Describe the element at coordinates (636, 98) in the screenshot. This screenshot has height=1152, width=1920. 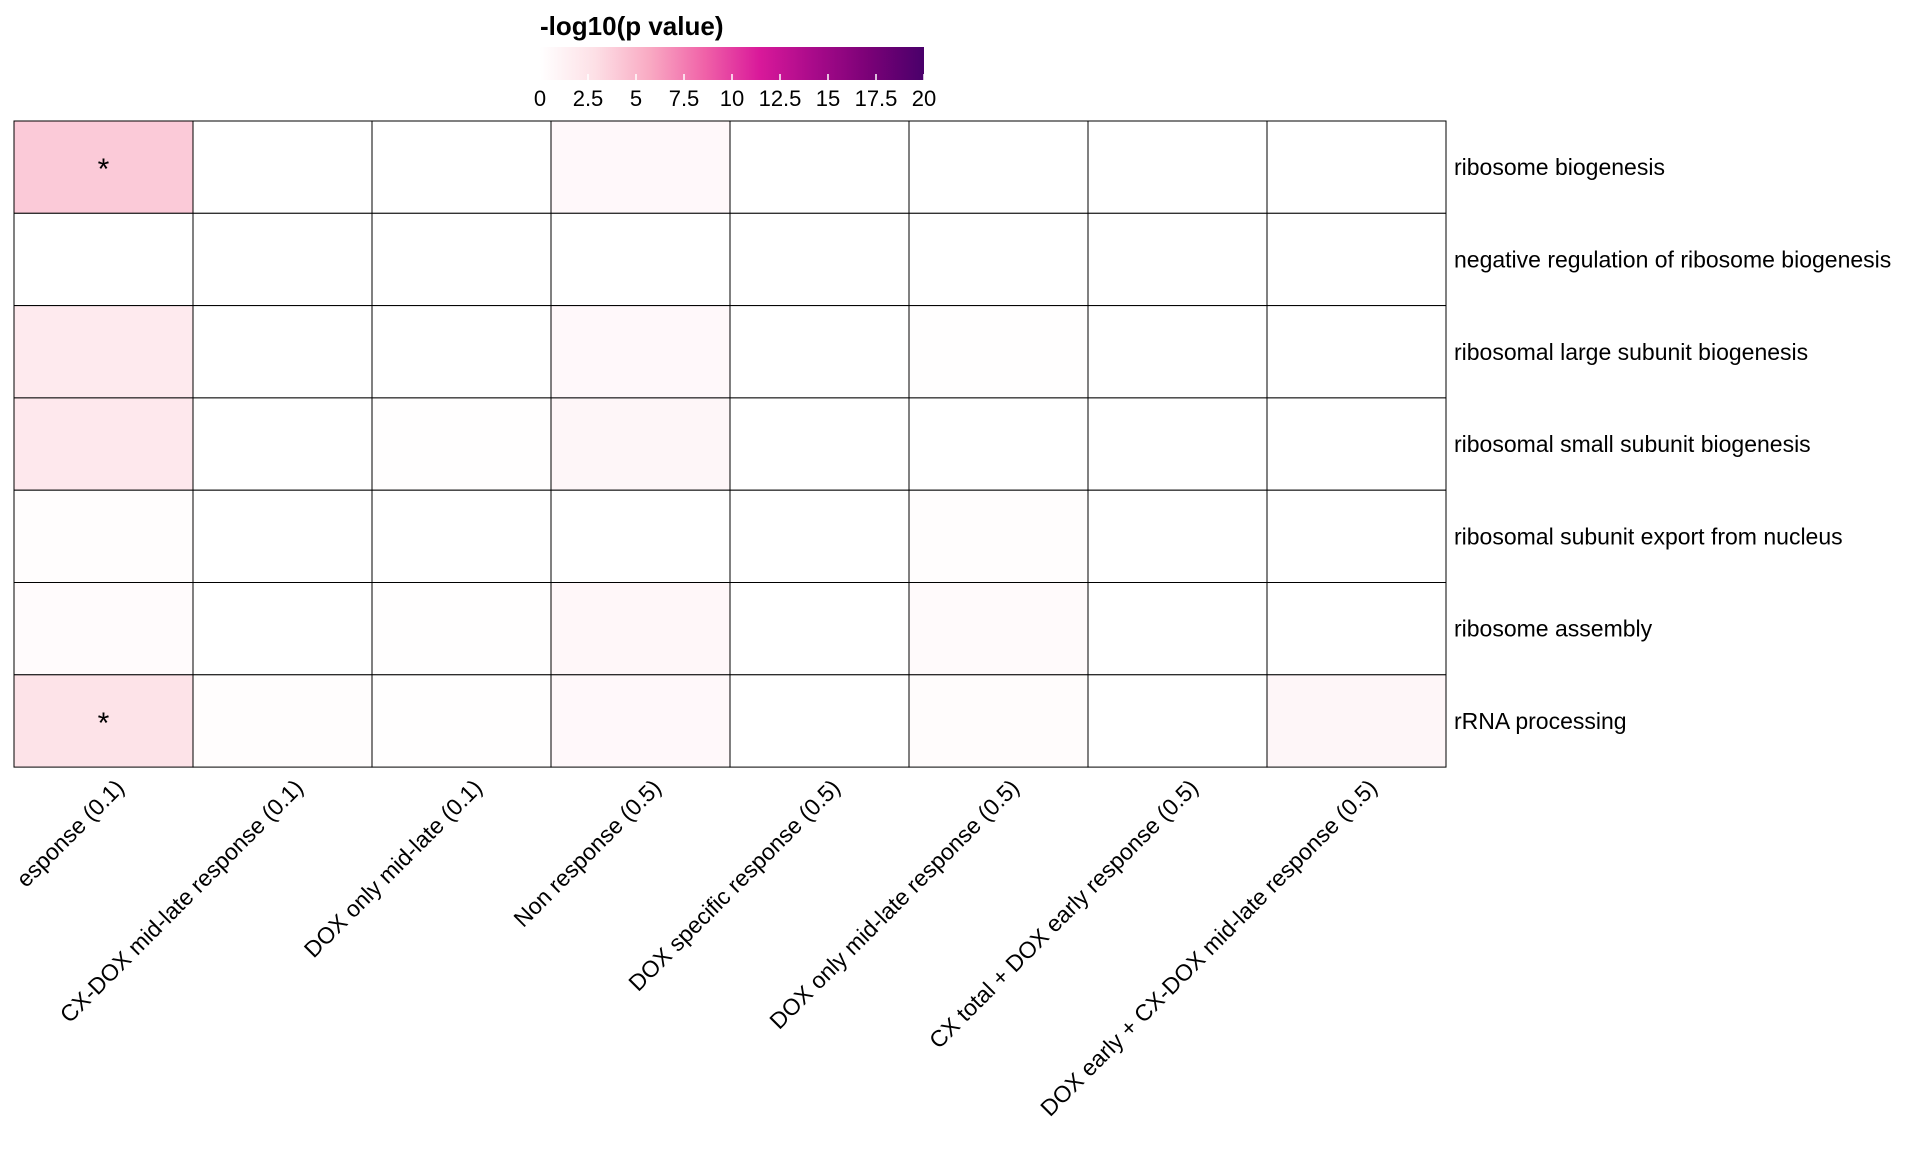
I see `legend-tick-label: 5` at that location.